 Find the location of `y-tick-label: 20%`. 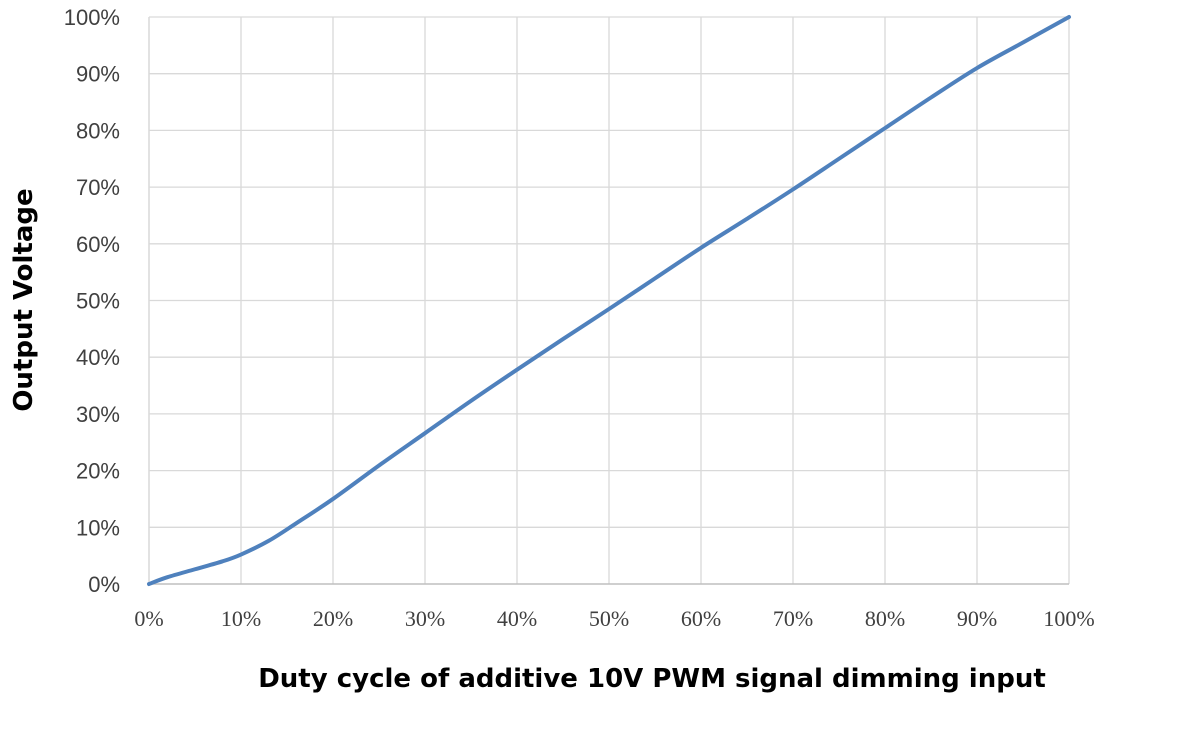

y-tick-label: 20% is located at coordinates (98, 471).